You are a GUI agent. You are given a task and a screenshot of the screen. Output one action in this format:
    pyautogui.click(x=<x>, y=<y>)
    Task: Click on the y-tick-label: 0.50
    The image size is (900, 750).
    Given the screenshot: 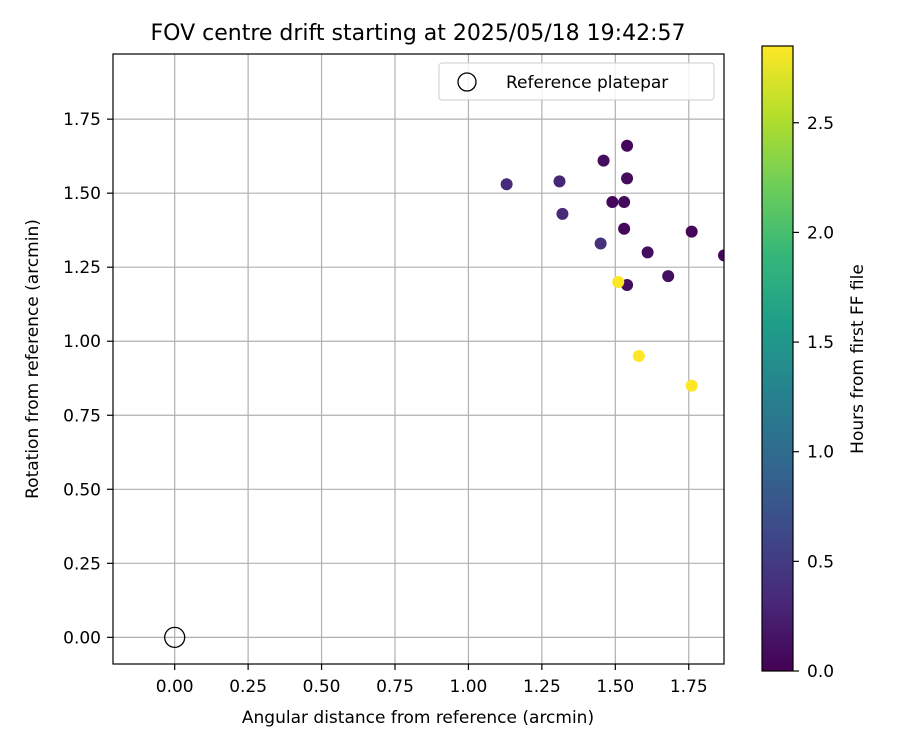 What is the action you would take?
    pyautogui.click(x=82, y=490)
    